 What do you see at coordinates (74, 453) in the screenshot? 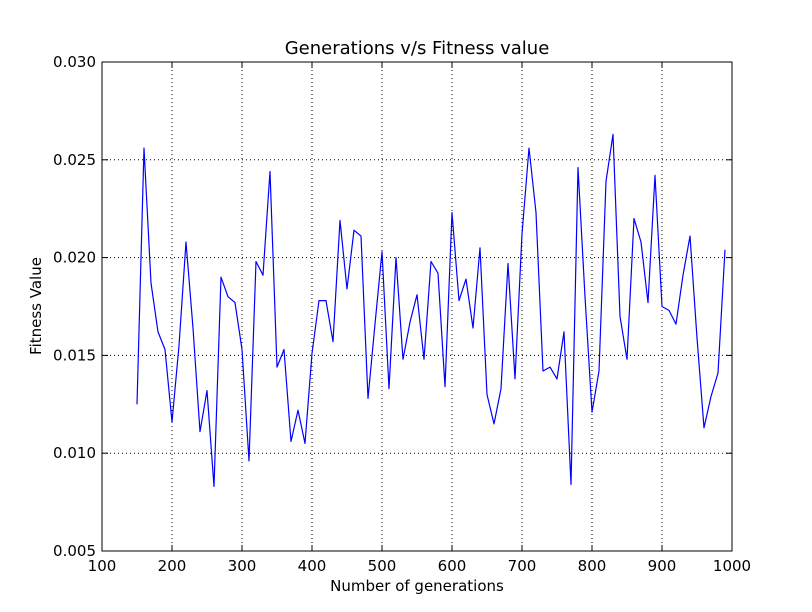
I see `y-tick-label: 0.010` at bounding box center [74, 453].